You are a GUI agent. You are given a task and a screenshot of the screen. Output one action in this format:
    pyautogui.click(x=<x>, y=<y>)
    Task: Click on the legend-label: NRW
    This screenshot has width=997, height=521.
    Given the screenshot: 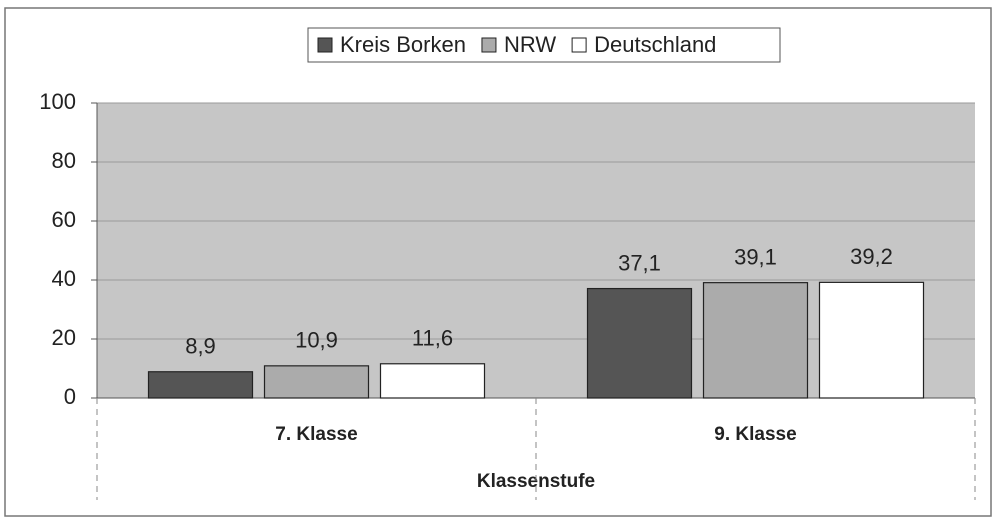 What is the action you would take?
    pyautogui.click(x=530, y=44)
    